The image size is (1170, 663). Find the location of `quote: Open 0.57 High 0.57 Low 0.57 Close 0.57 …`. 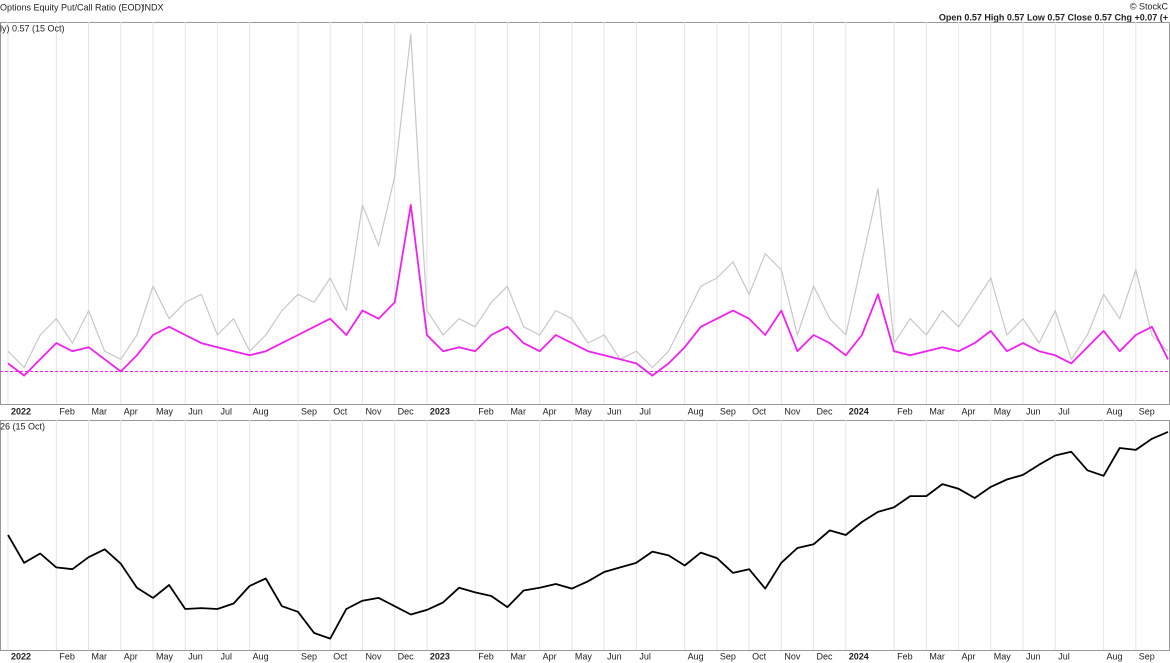

quote: Open 0.57 High 0.57 Low 0.57 Close 0.57 … is located at coordinates (1053, 17).